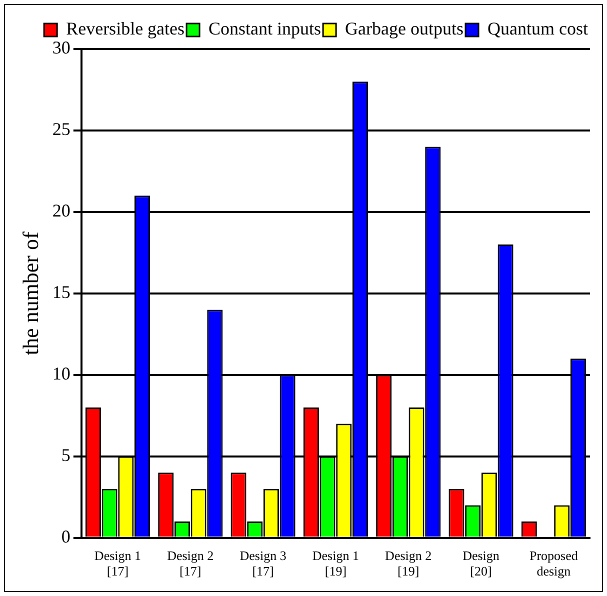 This screenshot has height=596, width=607. I want to click on y-axis-title: the number of, so click(30, 293).